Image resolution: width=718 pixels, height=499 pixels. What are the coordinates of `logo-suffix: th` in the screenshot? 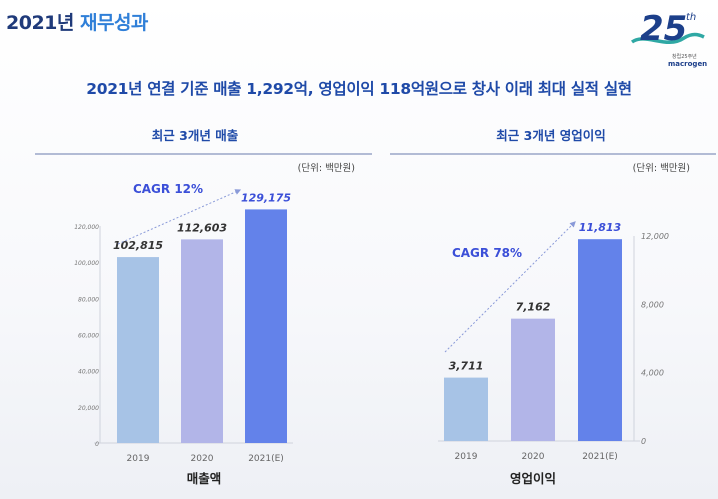 It's located at (691, 17).